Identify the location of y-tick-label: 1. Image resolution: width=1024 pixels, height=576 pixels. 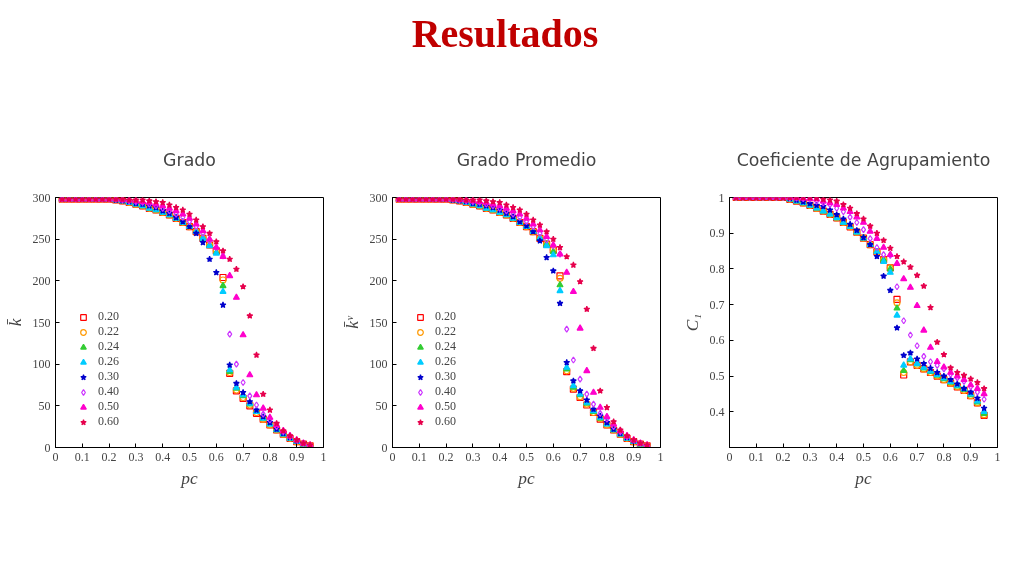
(721, 197).